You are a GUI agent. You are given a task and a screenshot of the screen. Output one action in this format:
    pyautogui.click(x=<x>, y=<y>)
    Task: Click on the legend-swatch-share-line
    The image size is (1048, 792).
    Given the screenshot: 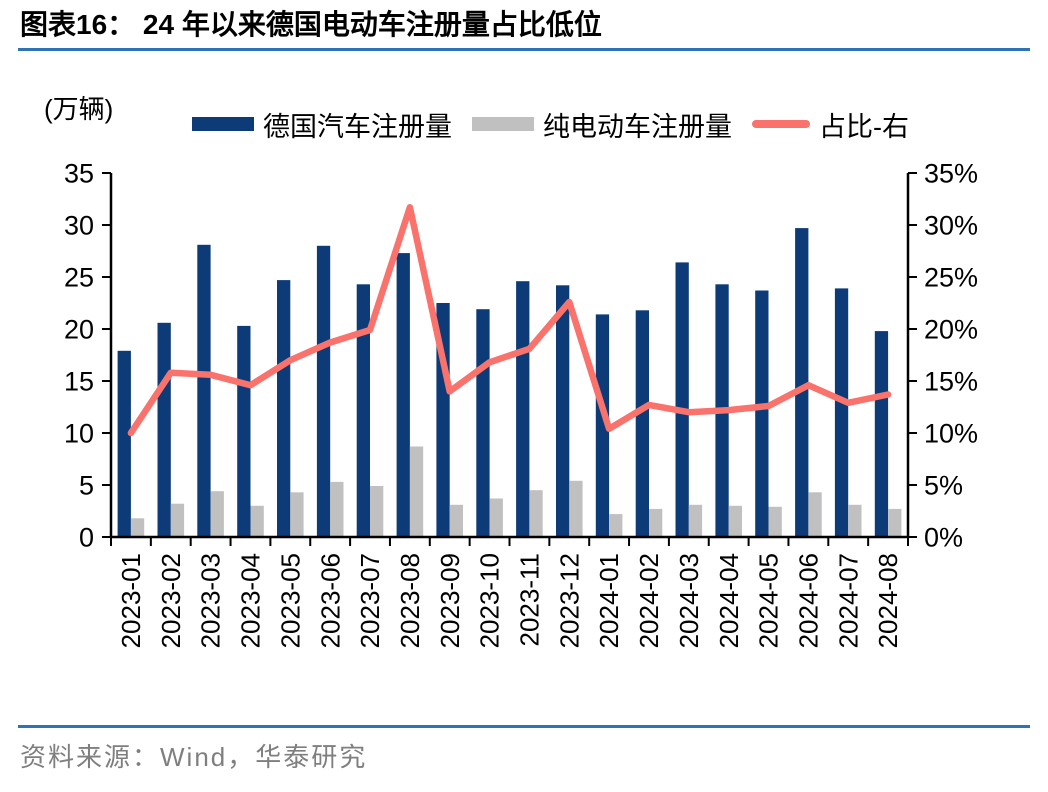 What is the action you would take?
    pyautogui.click(x=781, y=124)
    